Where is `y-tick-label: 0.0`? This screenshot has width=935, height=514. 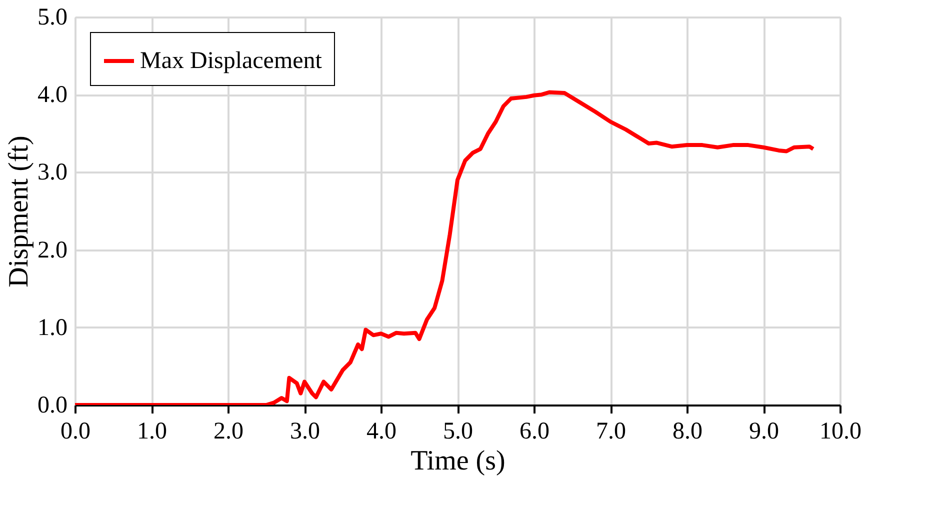 y-tick-label: 0.0 is located at coordinates (53, 405).